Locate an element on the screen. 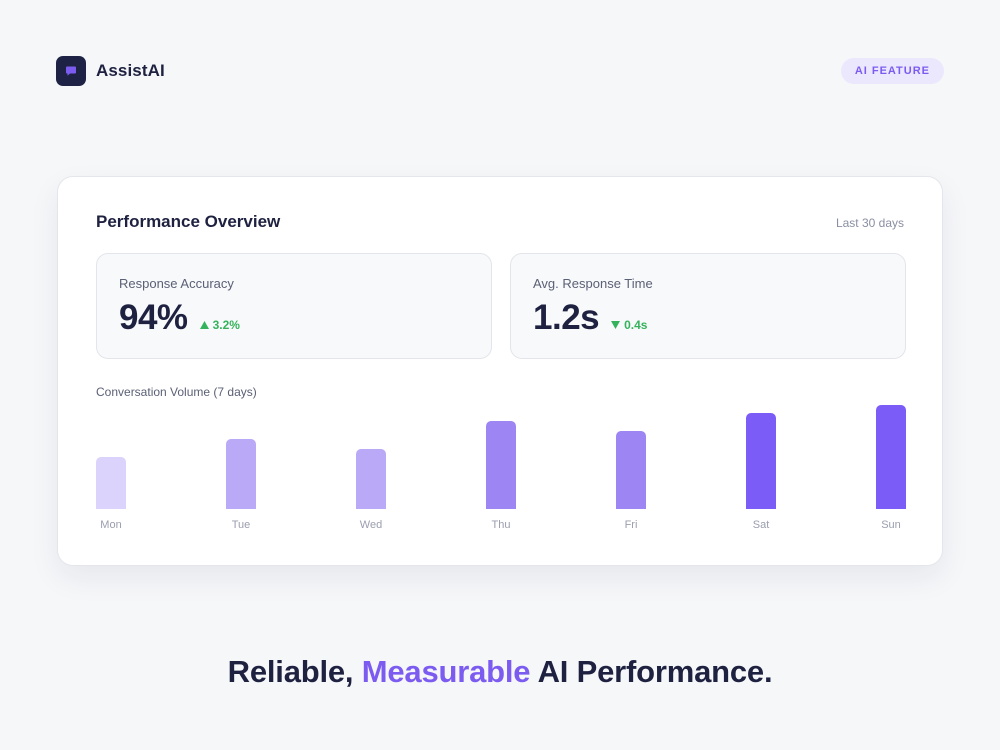  metric-response-accuracy: Response Accuracy 94% 3.2% is located at coordinates (294, 306).